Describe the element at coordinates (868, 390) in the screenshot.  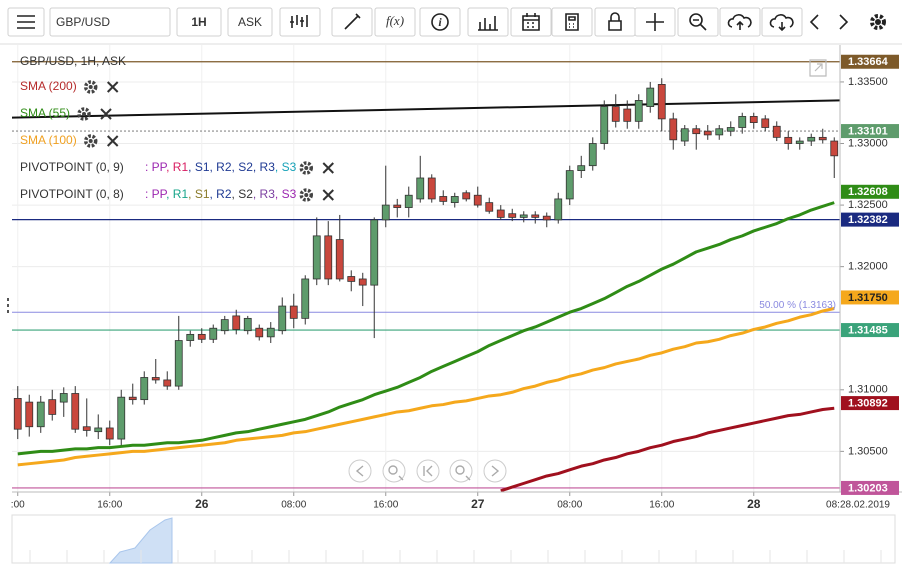
I see `y-tick-label: 1.31000` at that location.